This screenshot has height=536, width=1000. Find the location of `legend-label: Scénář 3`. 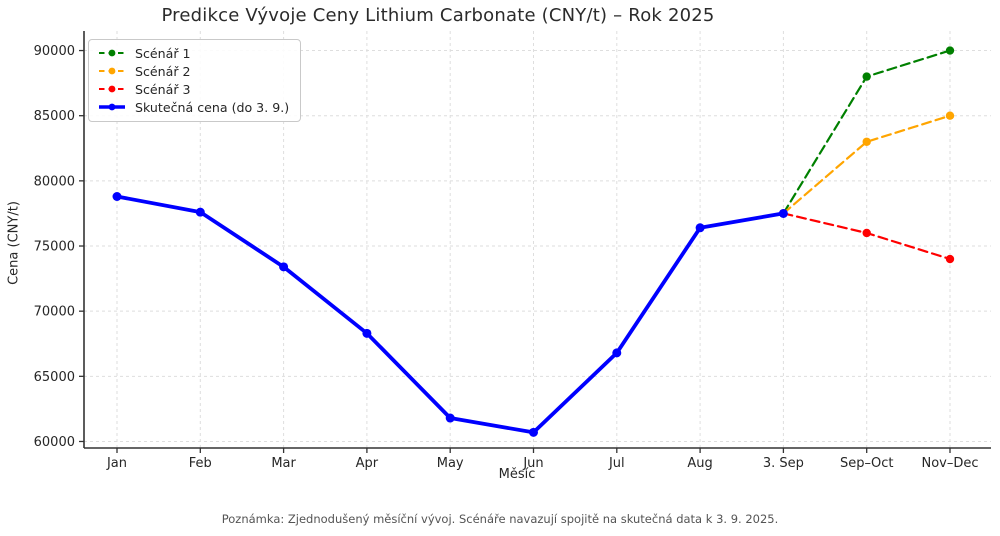

legend-label: Scénář 3 is located at coordinates (163, 89).